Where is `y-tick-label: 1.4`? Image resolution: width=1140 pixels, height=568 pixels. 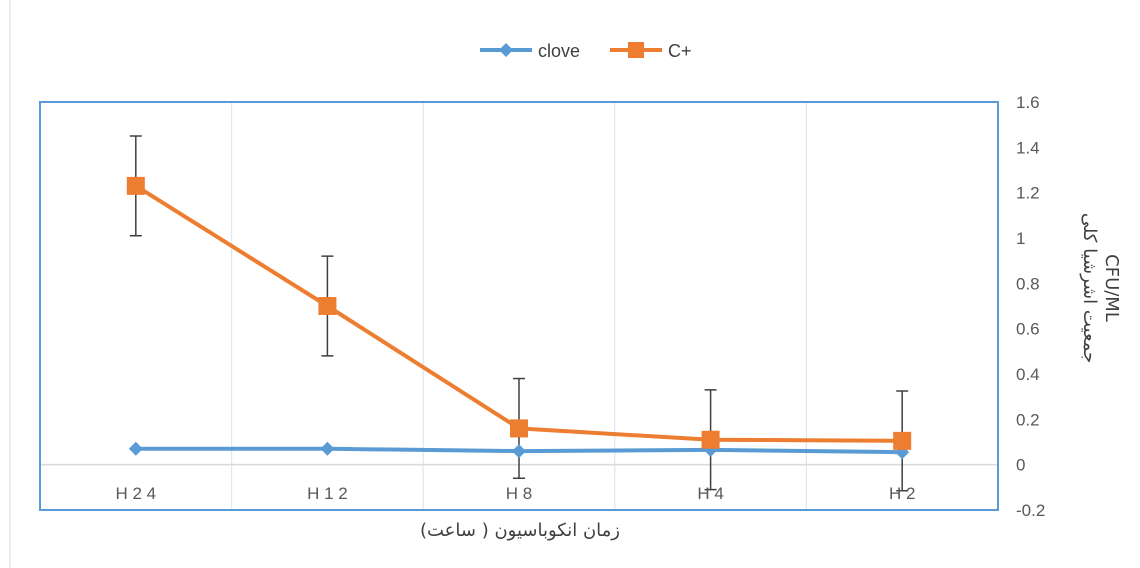 y-tick-label: 1.4 is located at coordinates (1028, 147).